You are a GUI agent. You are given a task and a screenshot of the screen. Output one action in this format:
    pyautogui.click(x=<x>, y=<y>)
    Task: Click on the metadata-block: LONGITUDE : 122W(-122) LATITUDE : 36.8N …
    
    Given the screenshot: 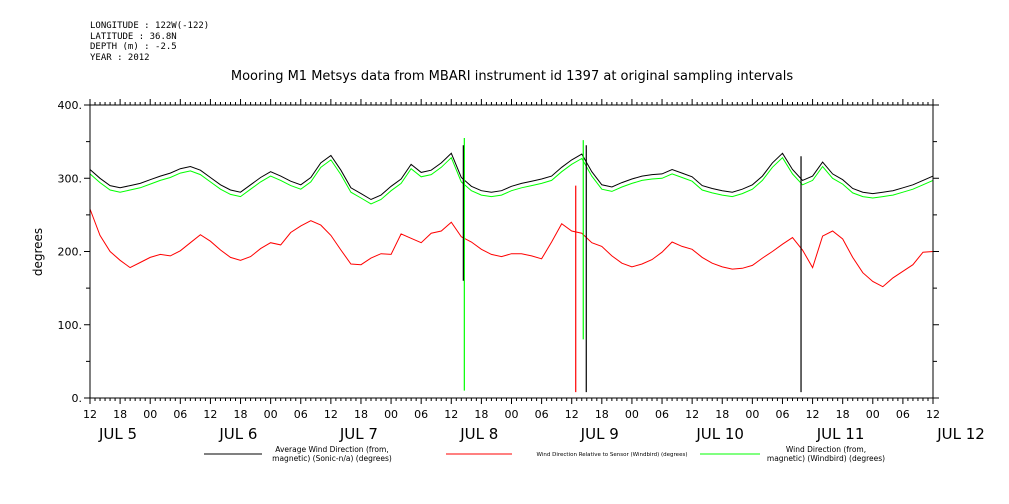 What is the action you would take?
    pyautogui.click(x=149, y=42)
    